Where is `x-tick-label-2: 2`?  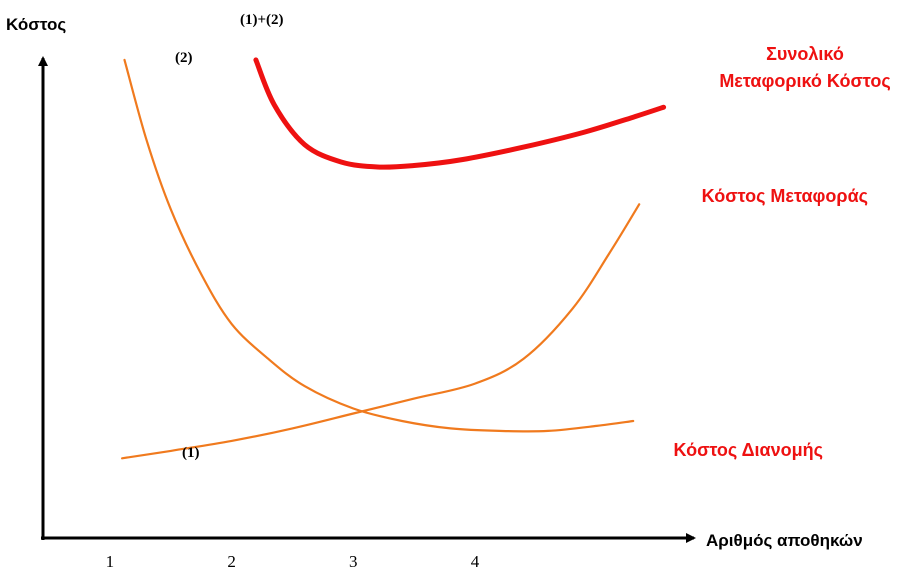 x-tick-label-2: 2 is located at coordinates (231, 561).